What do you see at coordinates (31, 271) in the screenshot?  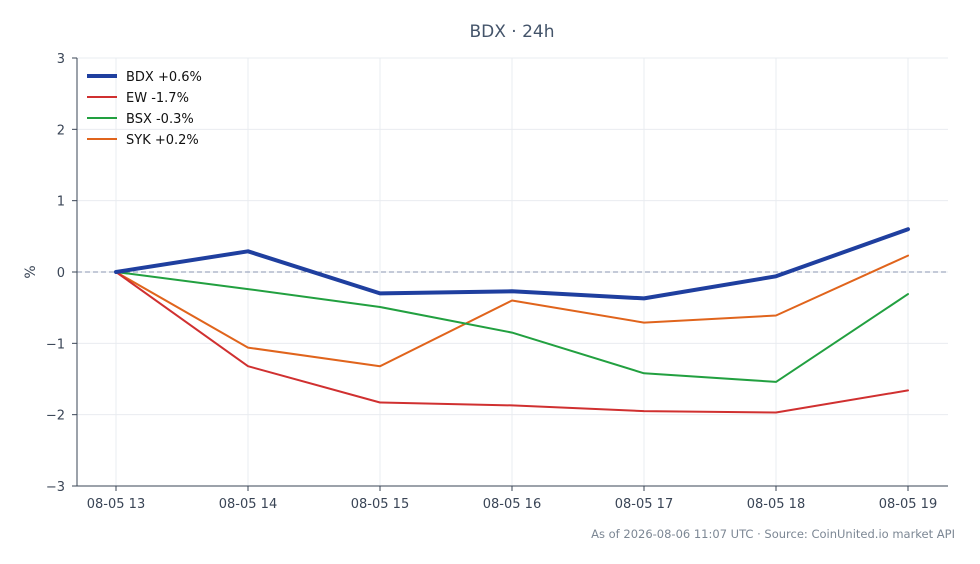 I see `y-axis-label: %` at bounding box center [31, 271].